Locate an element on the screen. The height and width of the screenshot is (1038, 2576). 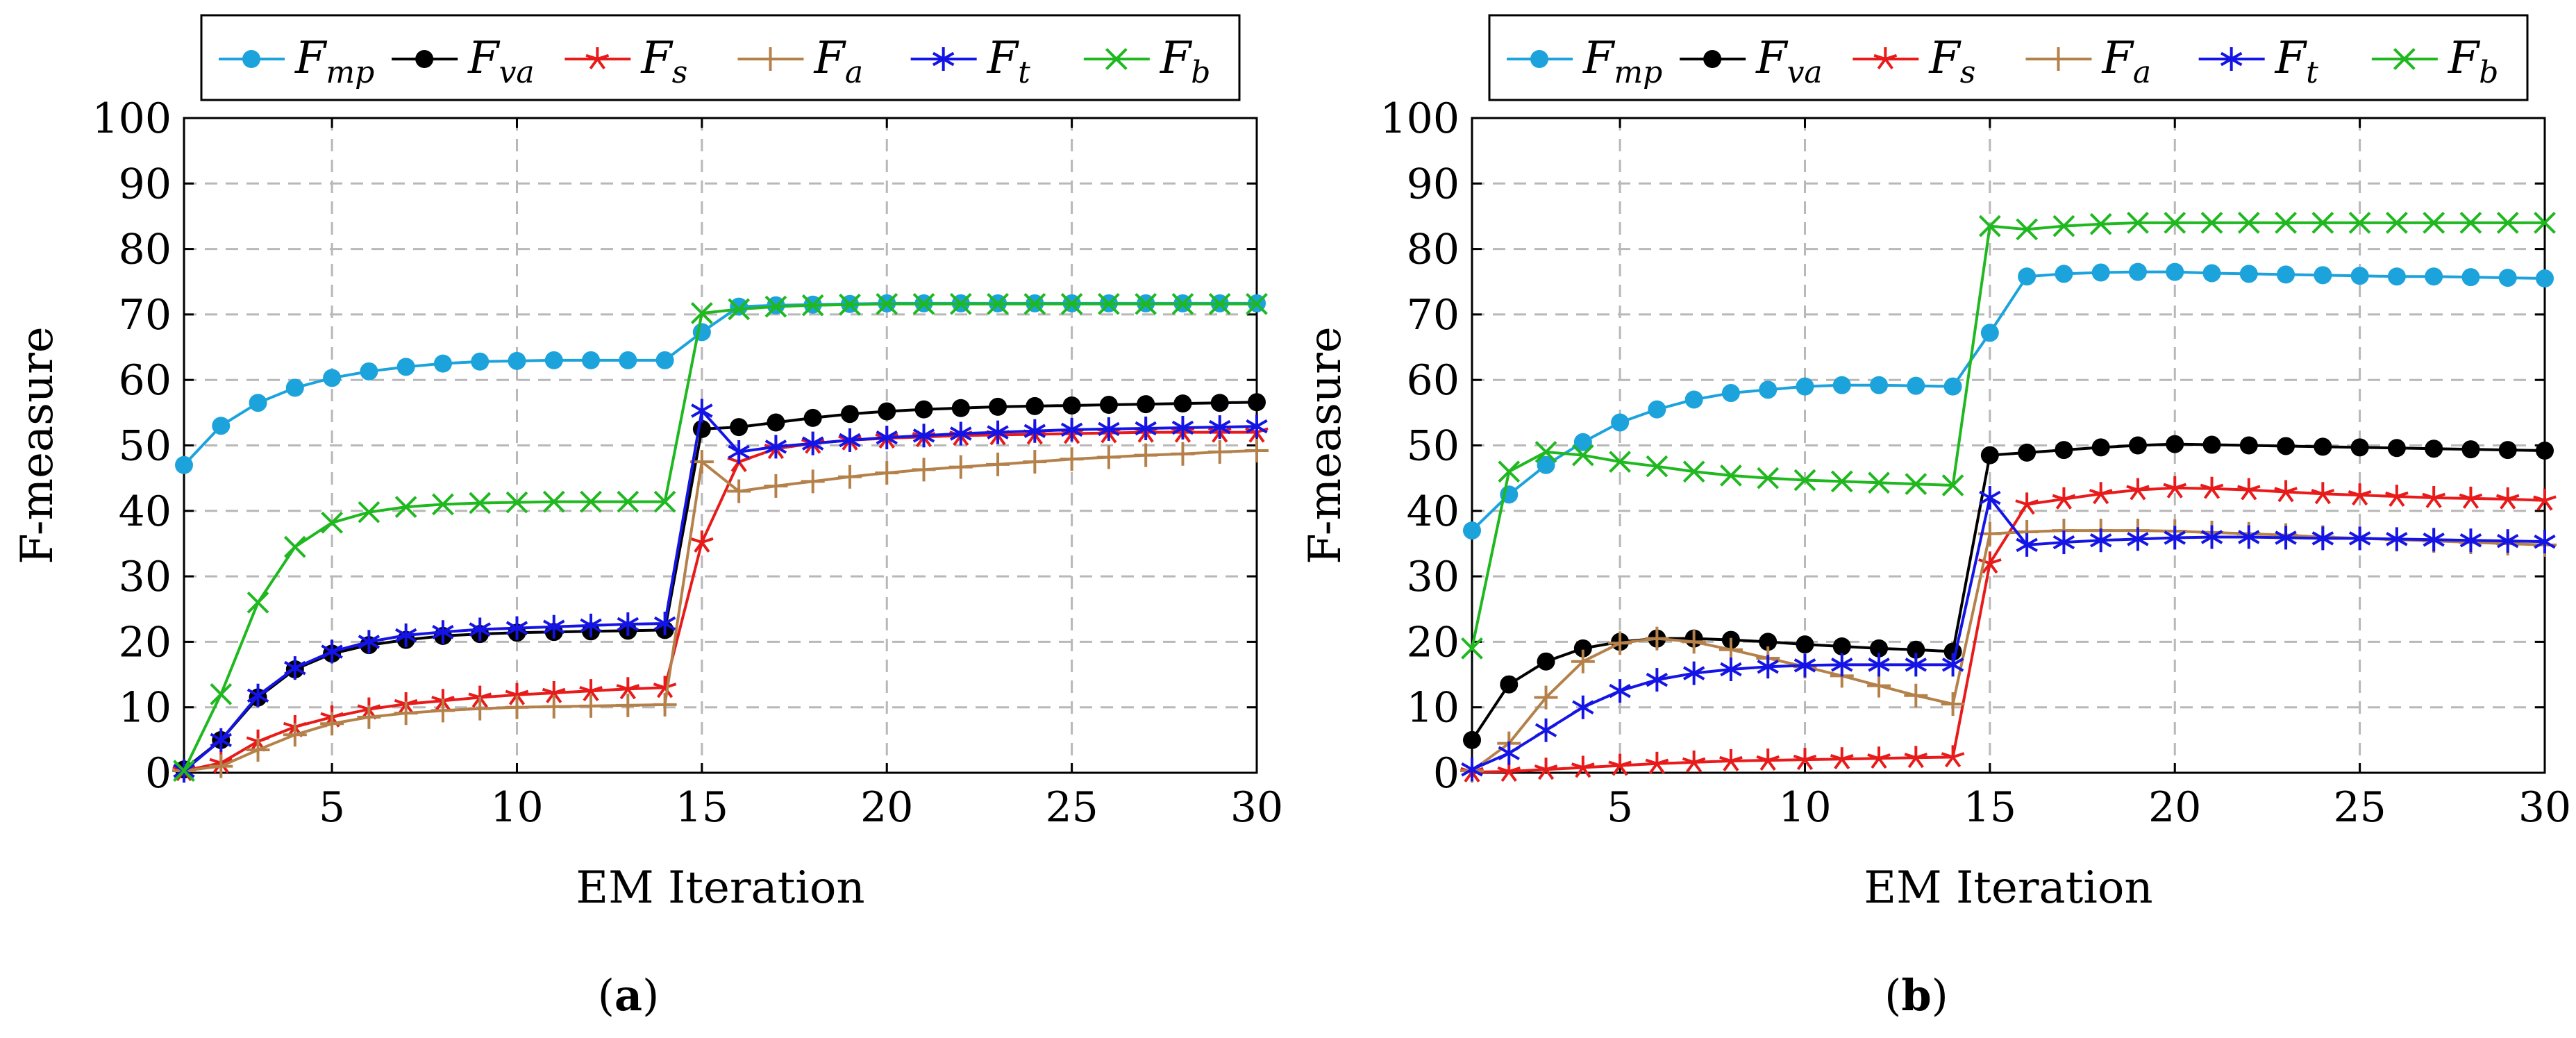
series-Fmp is located at coordinates (720, 384).